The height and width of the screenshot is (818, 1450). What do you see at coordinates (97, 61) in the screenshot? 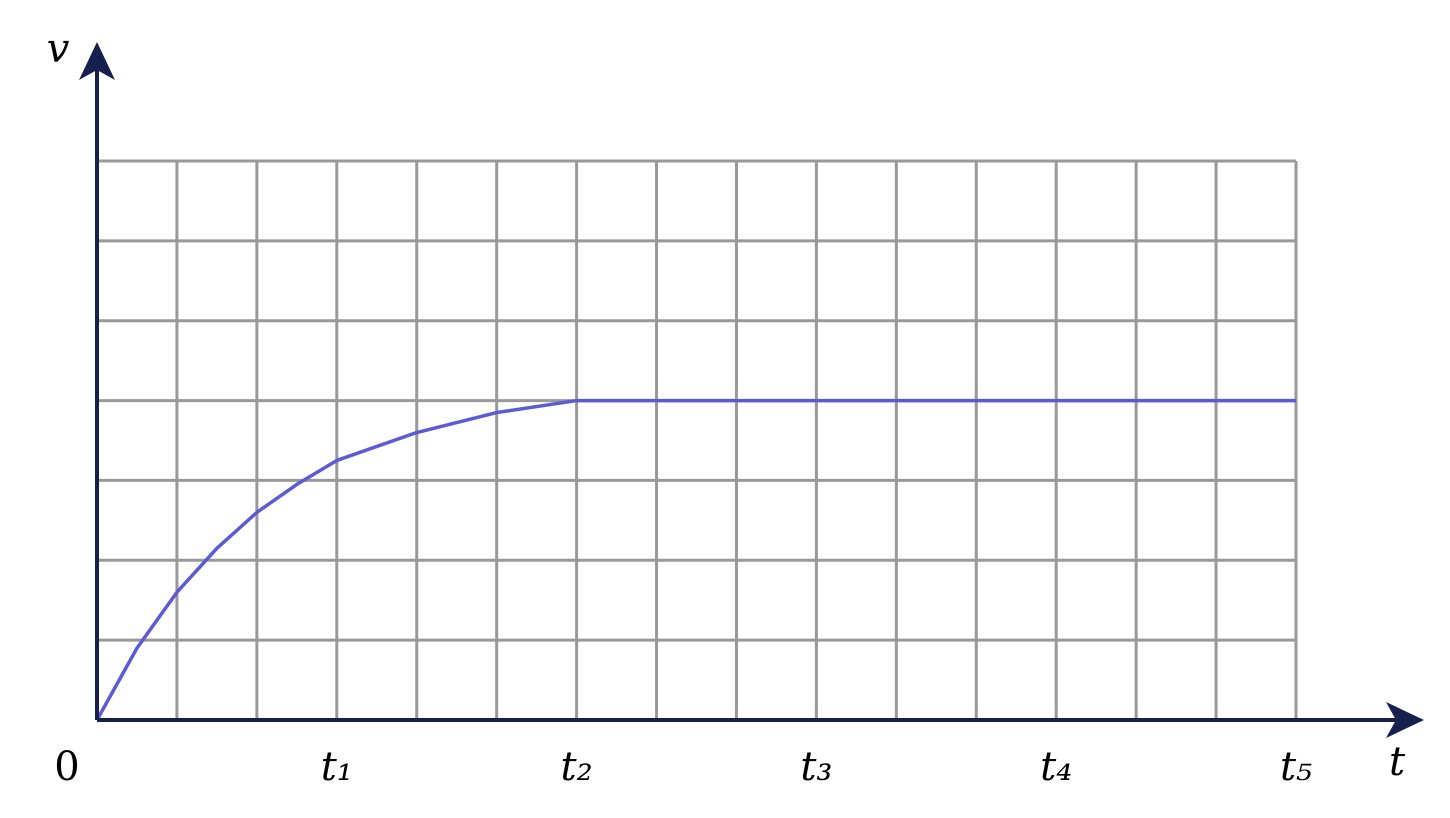
I see `y-axis-arrow` at bounding box center [97, 61].